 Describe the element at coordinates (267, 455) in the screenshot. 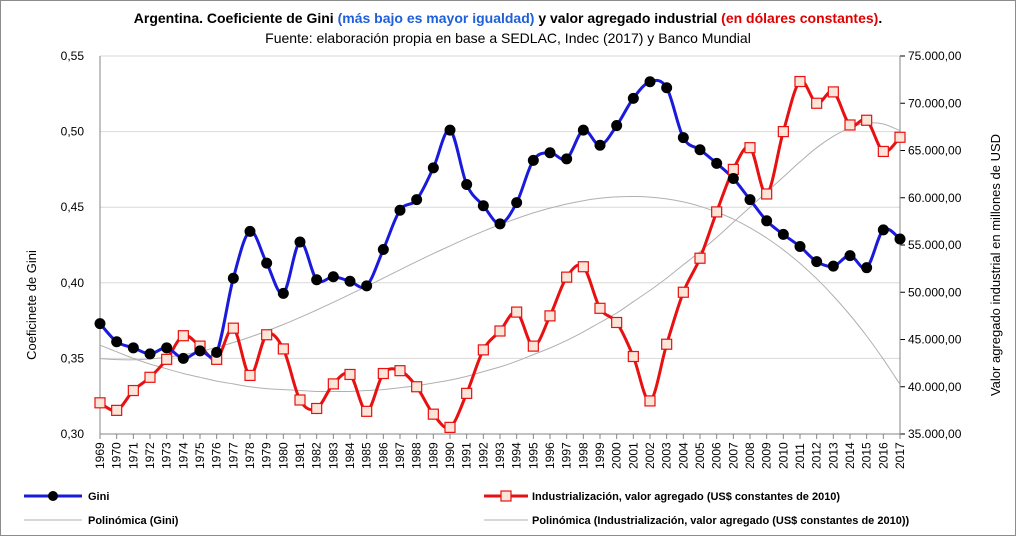

I see `x-tick-label: 1979` at that location.